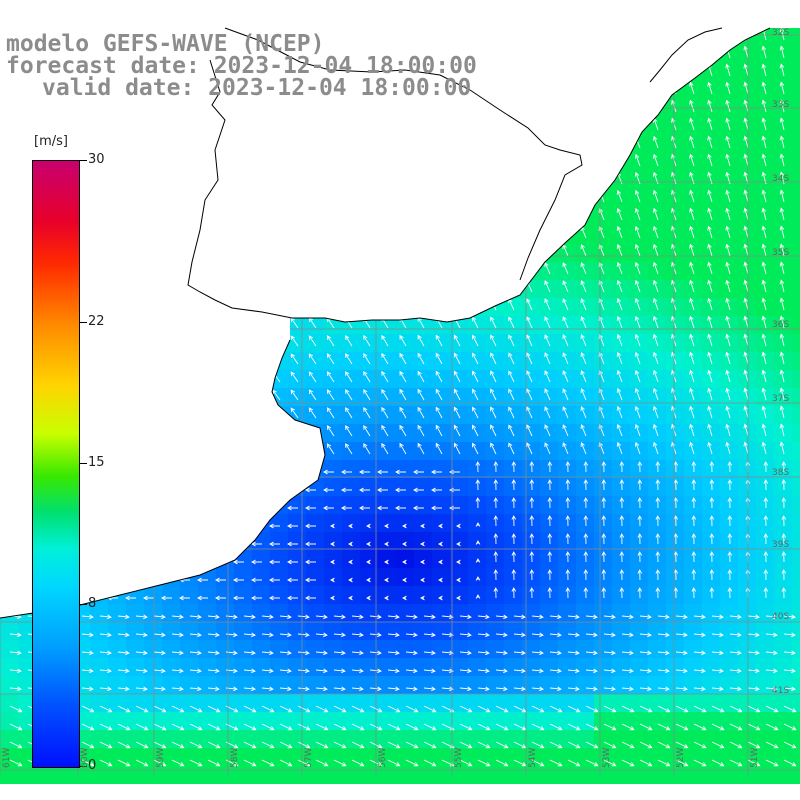 The height and width of the screenshot is (800, 800). What do you see at coordinates (235, 757) in the screenshot?
I see `longitude-label: 58W` at bounding box center [235, 757].